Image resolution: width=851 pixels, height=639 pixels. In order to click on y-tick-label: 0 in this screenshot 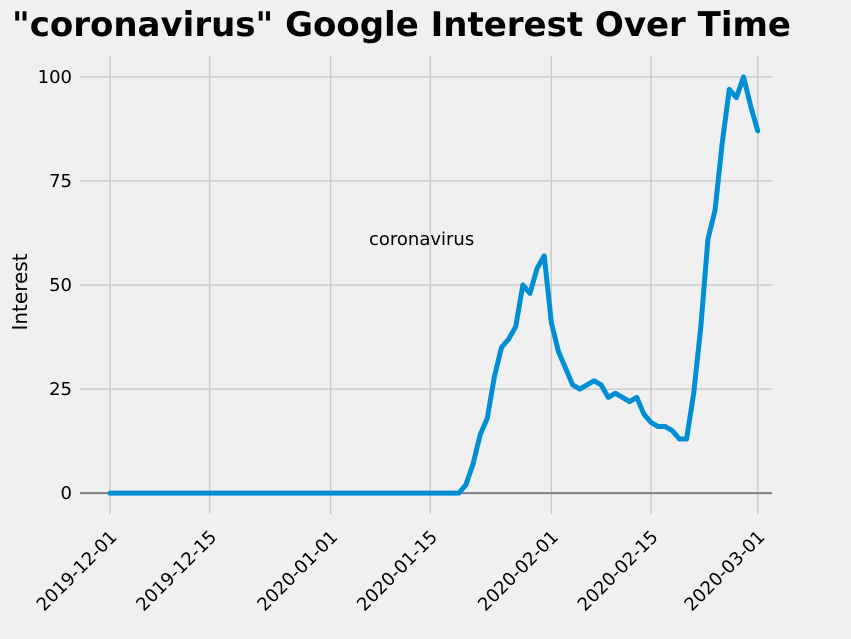, I will do `click(66, 493)`.